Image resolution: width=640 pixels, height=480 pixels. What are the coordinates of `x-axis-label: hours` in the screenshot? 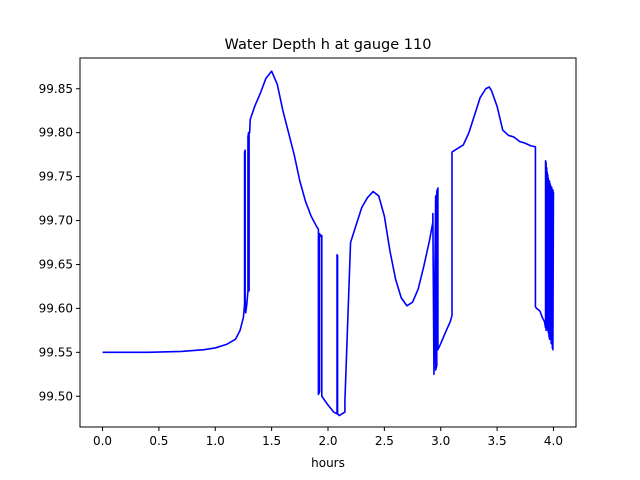 It's located at (328, 463).